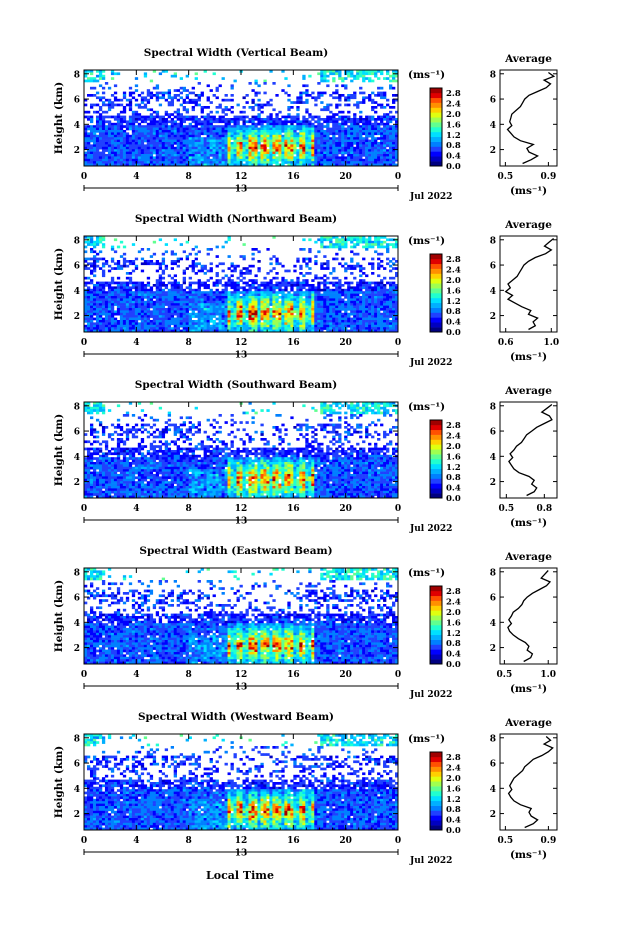  Describe the element at coordinates (189, 177) in the screenshot. I see `x-tick-label: 8` at that location.